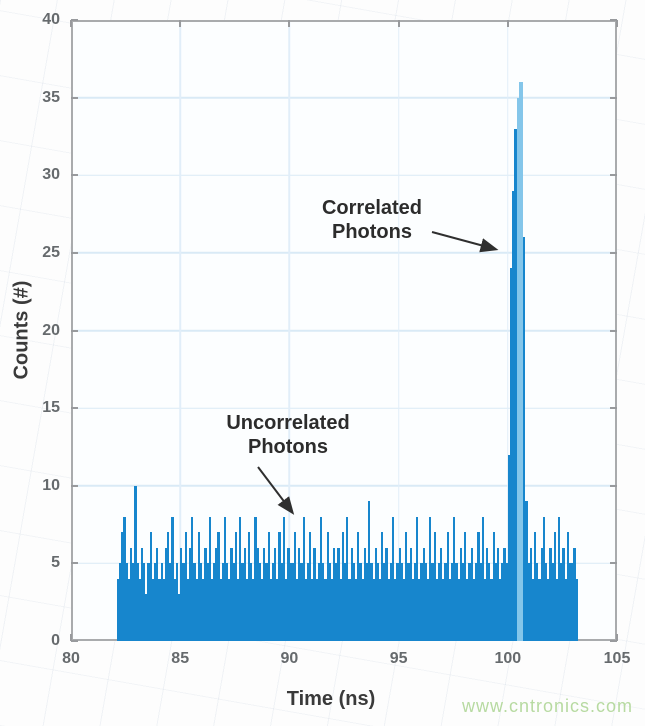  What do you see at coordinates (51, 408) in the screenshot?
I see `y-tick-label: 15` at bounding box center [51, 408].